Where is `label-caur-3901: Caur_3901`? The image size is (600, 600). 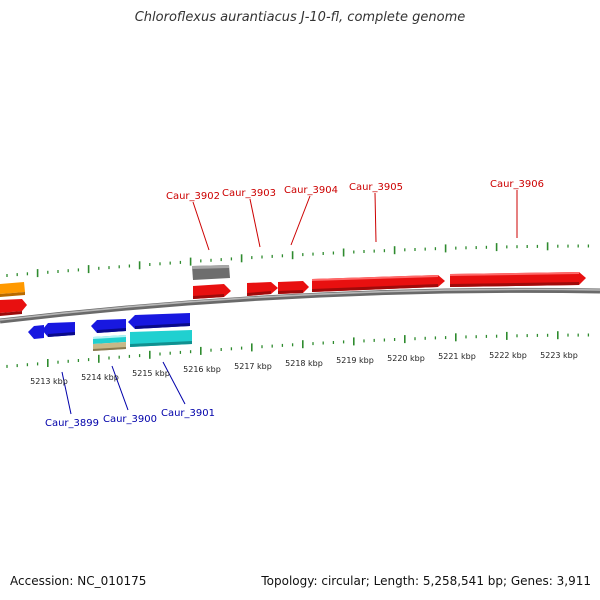 label-caur-3901: Caur_3901 is located at coordinates (188, 413).